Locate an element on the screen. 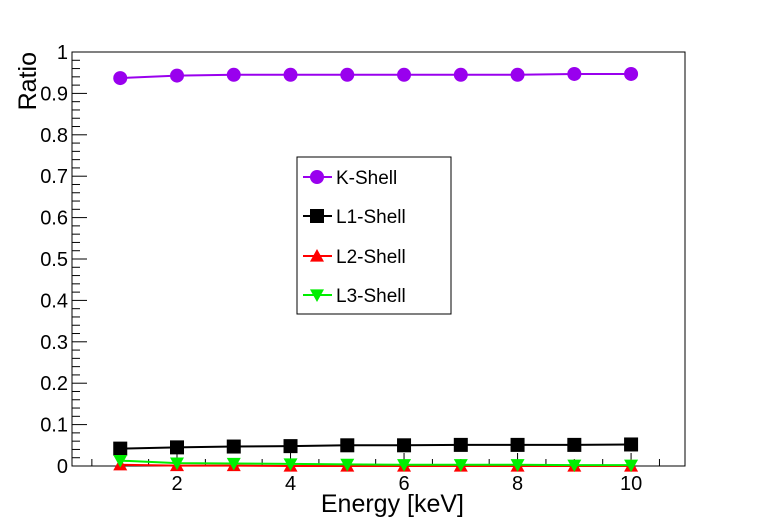 The image size is (762, 518). legend-entry-l3-shell: L3-Shell is located at coordinates (354, 296).